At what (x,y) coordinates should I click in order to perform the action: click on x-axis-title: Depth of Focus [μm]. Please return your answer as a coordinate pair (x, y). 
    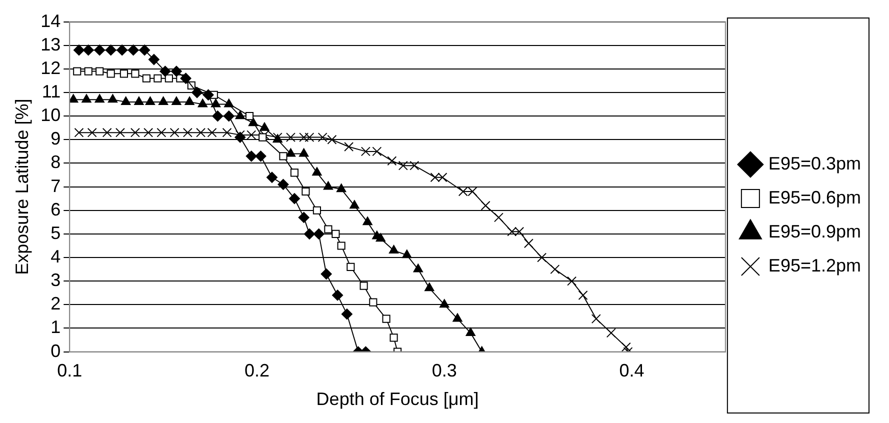
    Looking at the image, I should click on (397, 399).